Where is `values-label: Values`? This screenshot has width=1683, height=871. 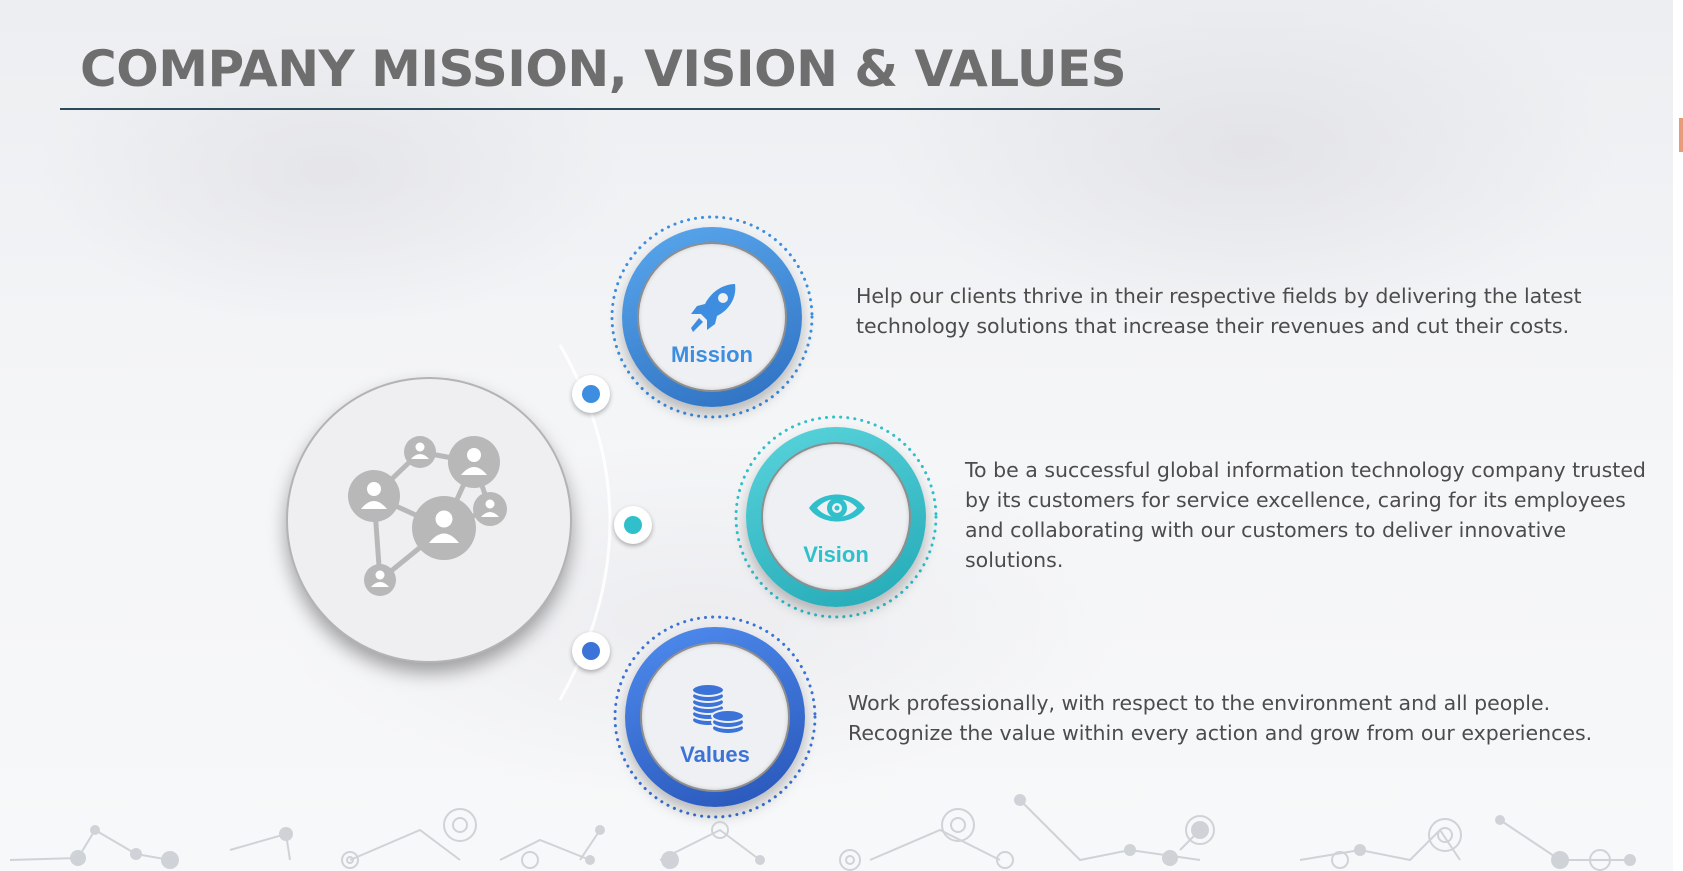
values-label: Values is located at coordinates (715, 754).